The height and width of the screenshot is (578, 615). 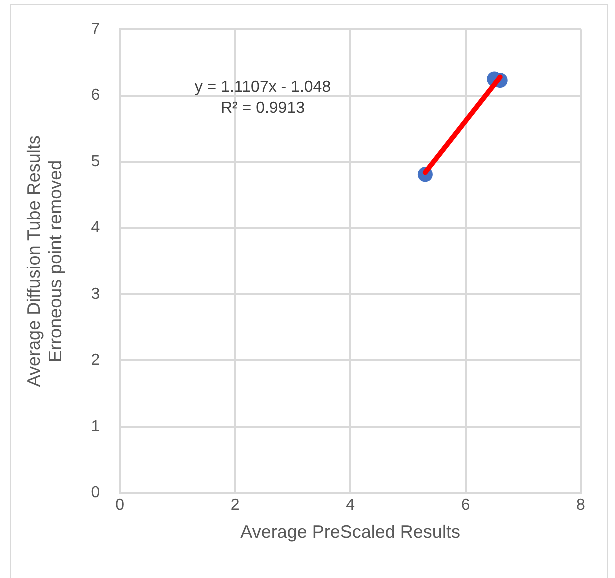 I want to click on y-tick-label: 0, so click(x=95, y=493).